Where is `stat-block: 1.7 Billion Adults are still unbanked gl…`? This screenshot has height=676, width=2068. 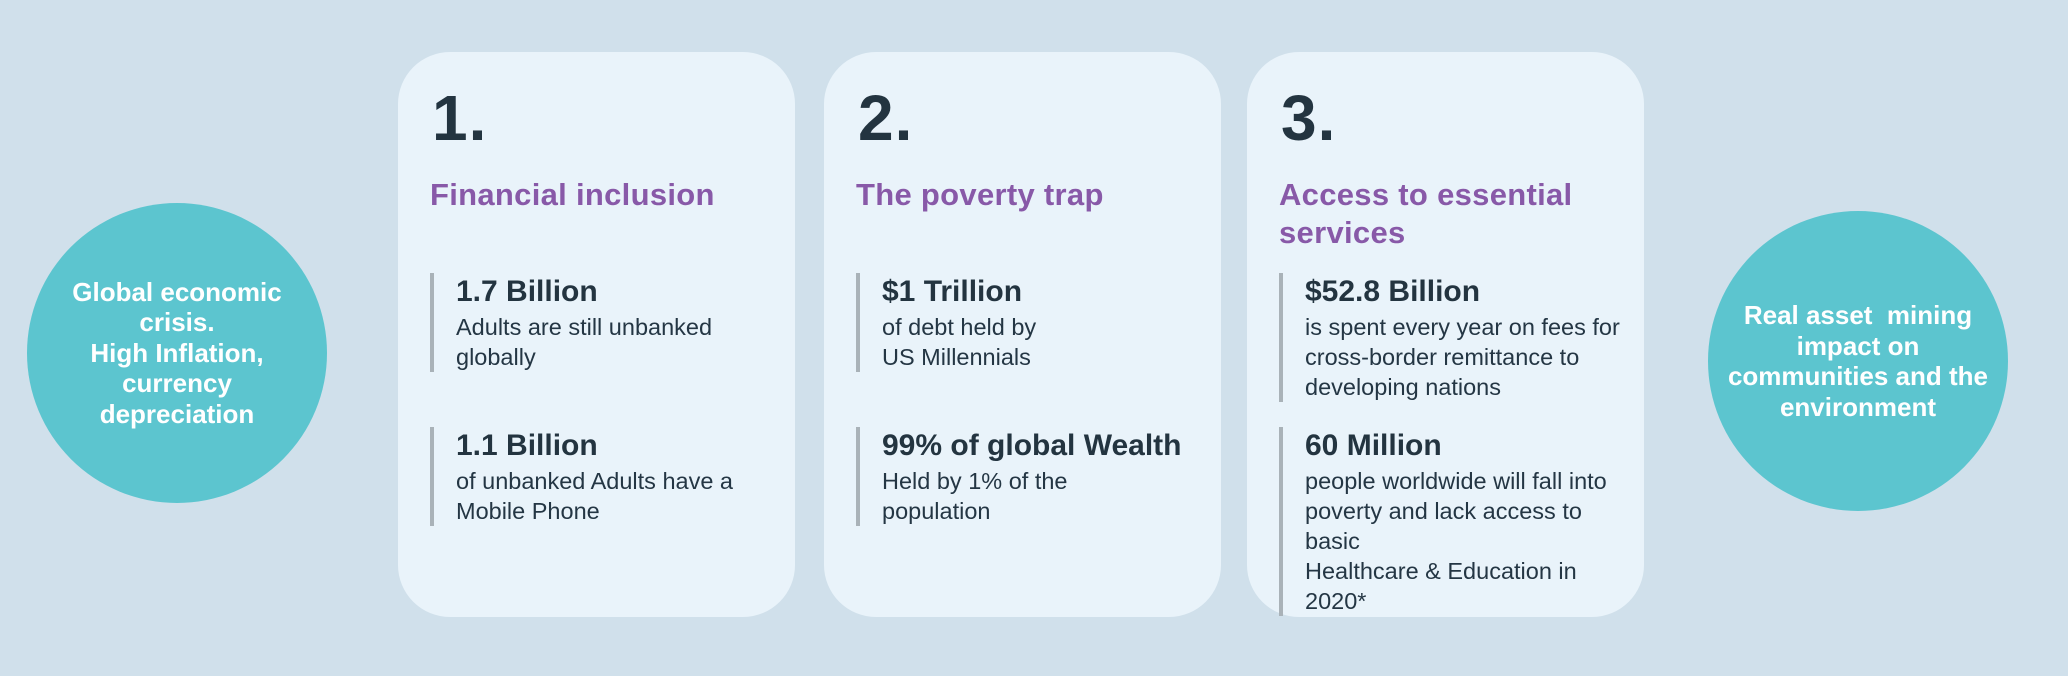
stat-block: 1.7 Billion Adults are still unbanked gl… is located at coordinates (606, 322).